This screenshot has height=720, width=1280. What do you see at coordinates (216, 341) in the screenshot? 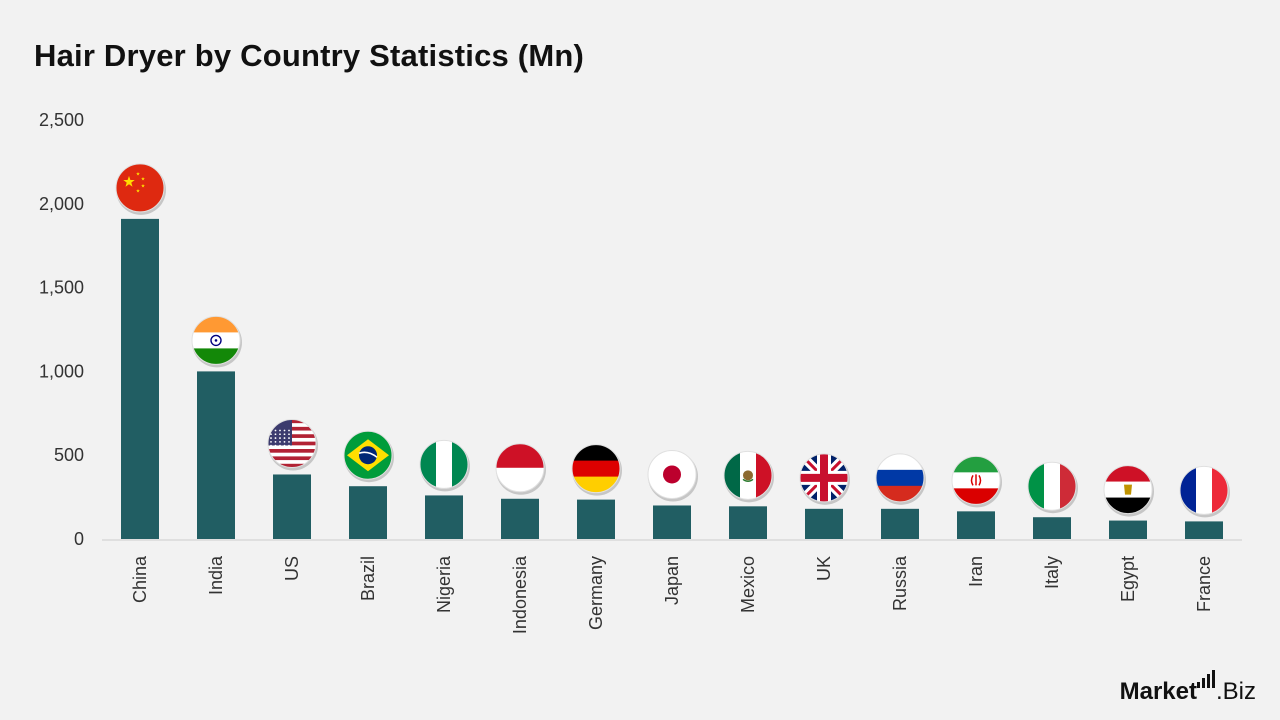
I see `india-flag-icon` at bounding box center [216, 341].